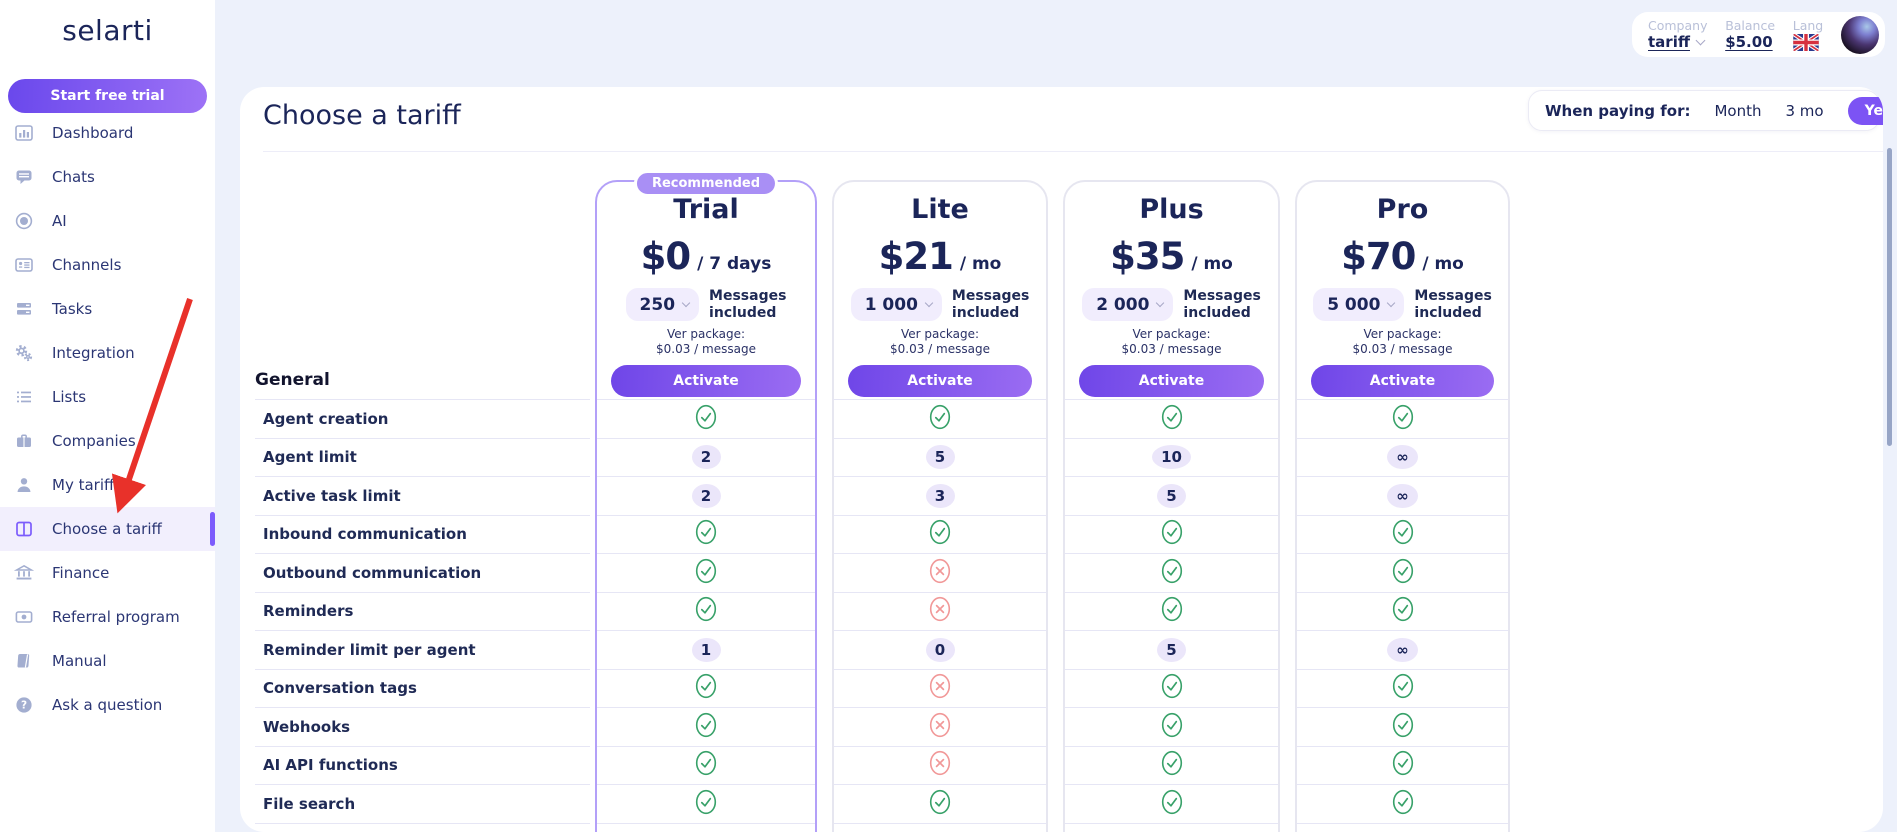 The width and height of the screenshot is (1897, 832). I want to click on feature-value-pro: ∞, so click(1402, 650).